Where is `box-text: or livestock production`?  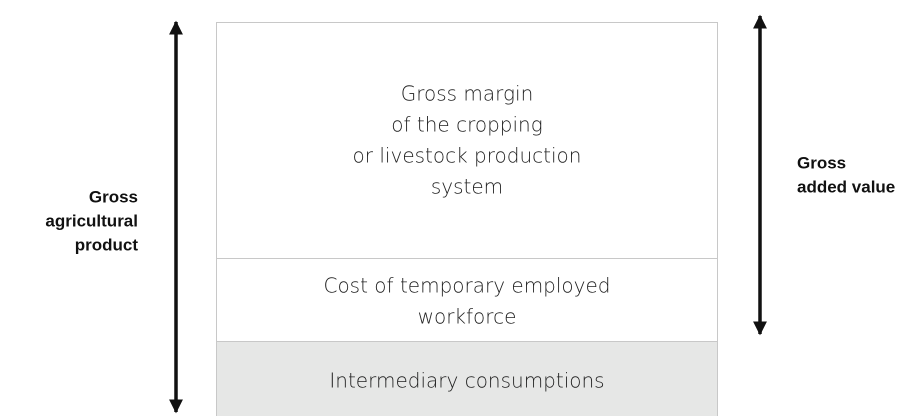
box-text: or livestock production is located at coordinates (467, 156).